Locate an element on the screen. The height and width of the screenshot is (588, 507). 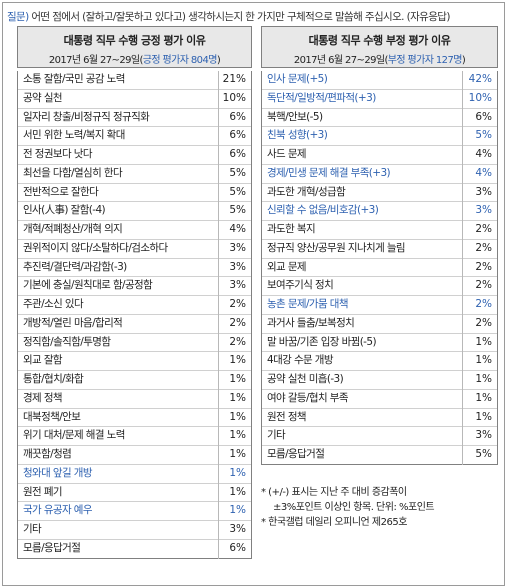
reason-label: 외교 잘함 is located at coordinates (43, 360).